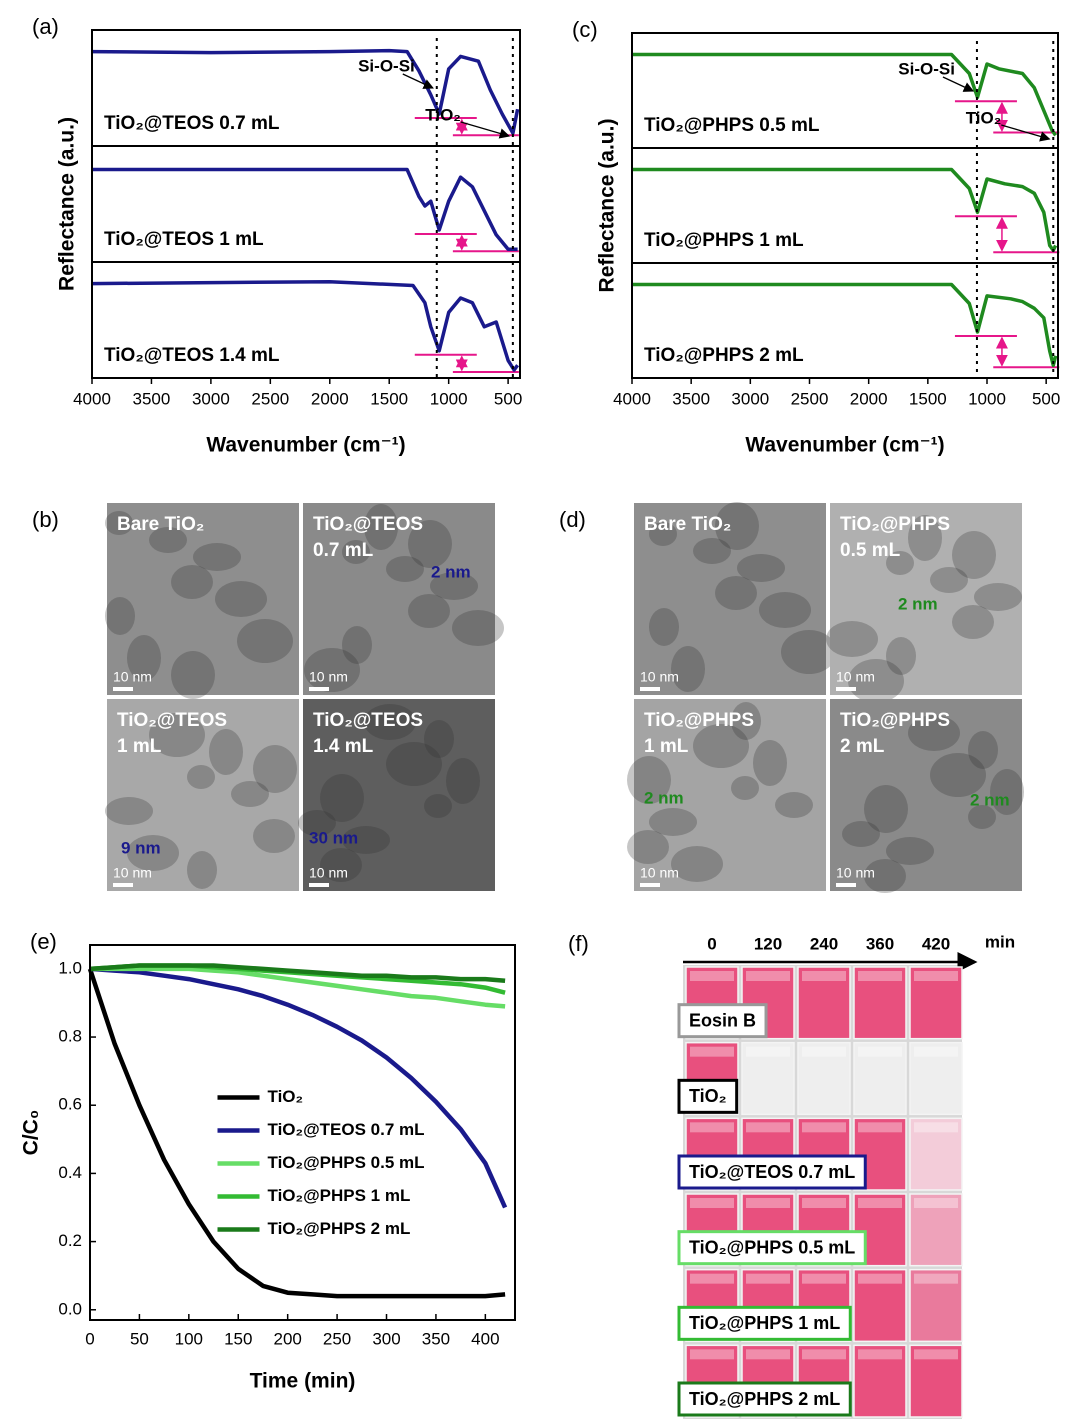  What do you see at coordinates (386, 1338) in the screenshot?
I see `x-tick-label: 300` at bounding box center [386, 1338].